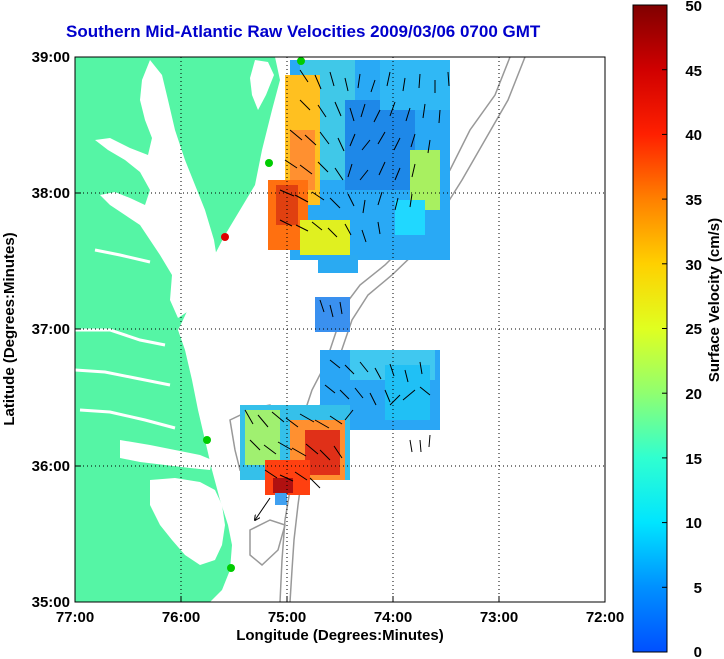 This screenshot has height=659, width=724. Describe the element at coordinates (693, 7) in the screenshot. I see `colorbar-tick-label: 50` at that location.